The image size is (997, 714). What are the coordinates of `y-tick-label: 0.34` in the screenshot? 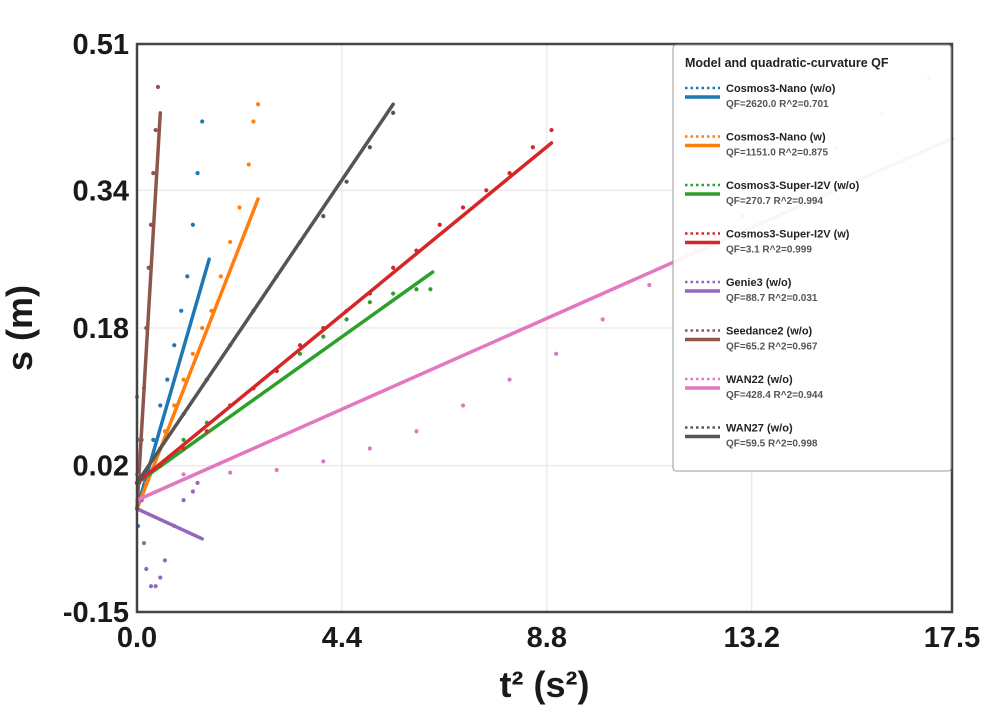 It's located at (101, 191).